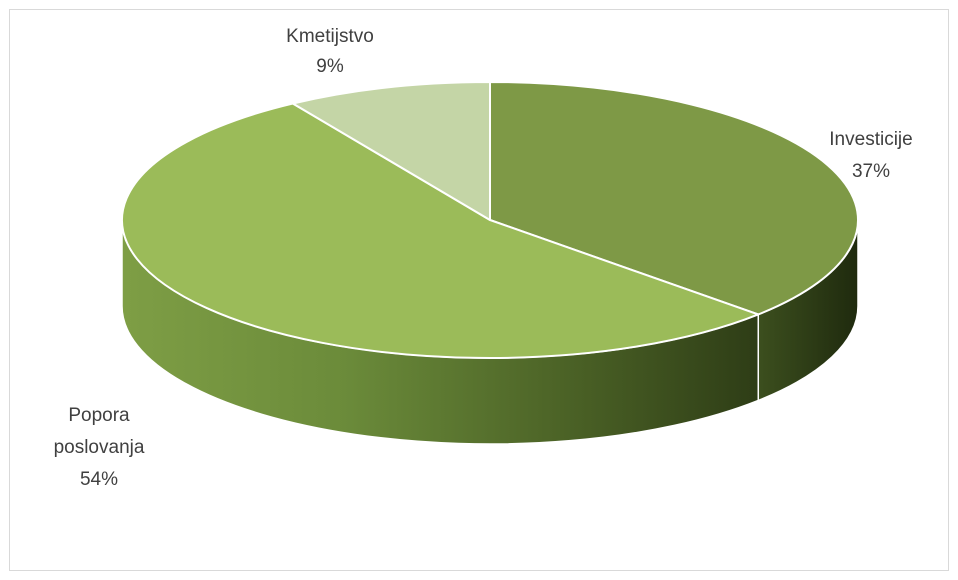 The width and height of the screenshot is (958, 580). I want to click on slice-value-kmetijstvo: 9%, so click(330, 66).